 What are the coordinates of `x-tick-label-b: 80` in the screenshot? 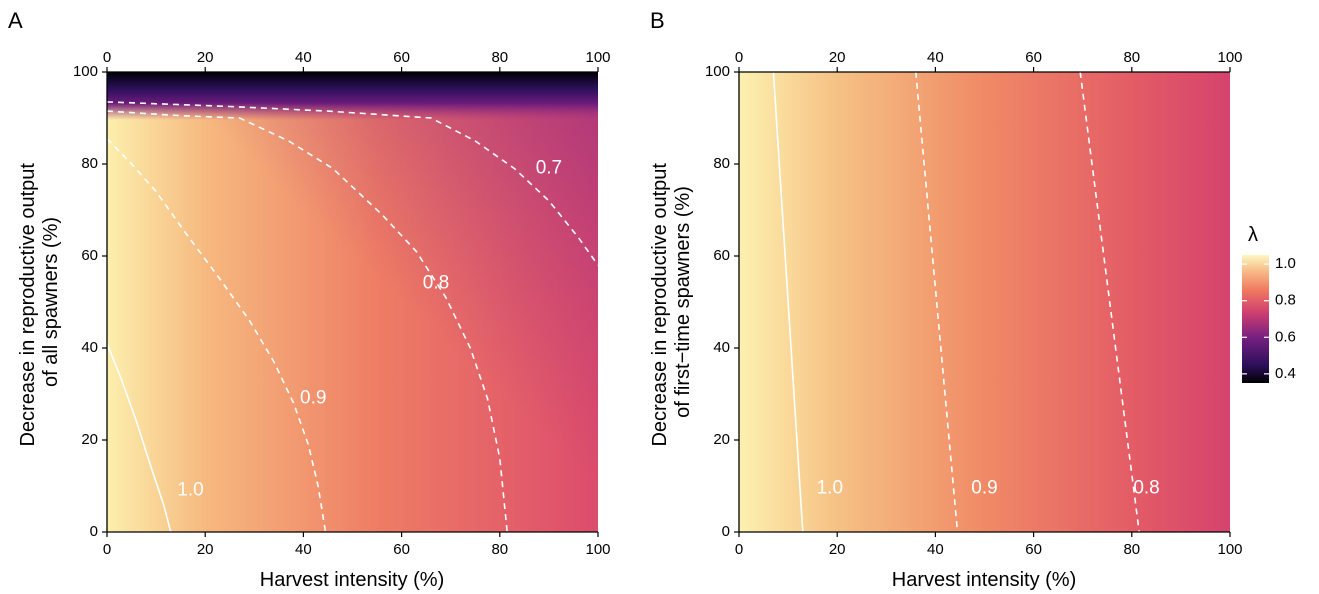 It's located at (1131, 549).